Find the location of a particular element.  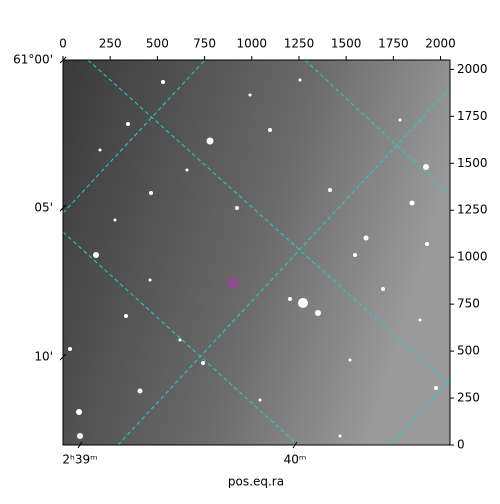

x-tick-label: 1750 is located at coordinates (393, 44).